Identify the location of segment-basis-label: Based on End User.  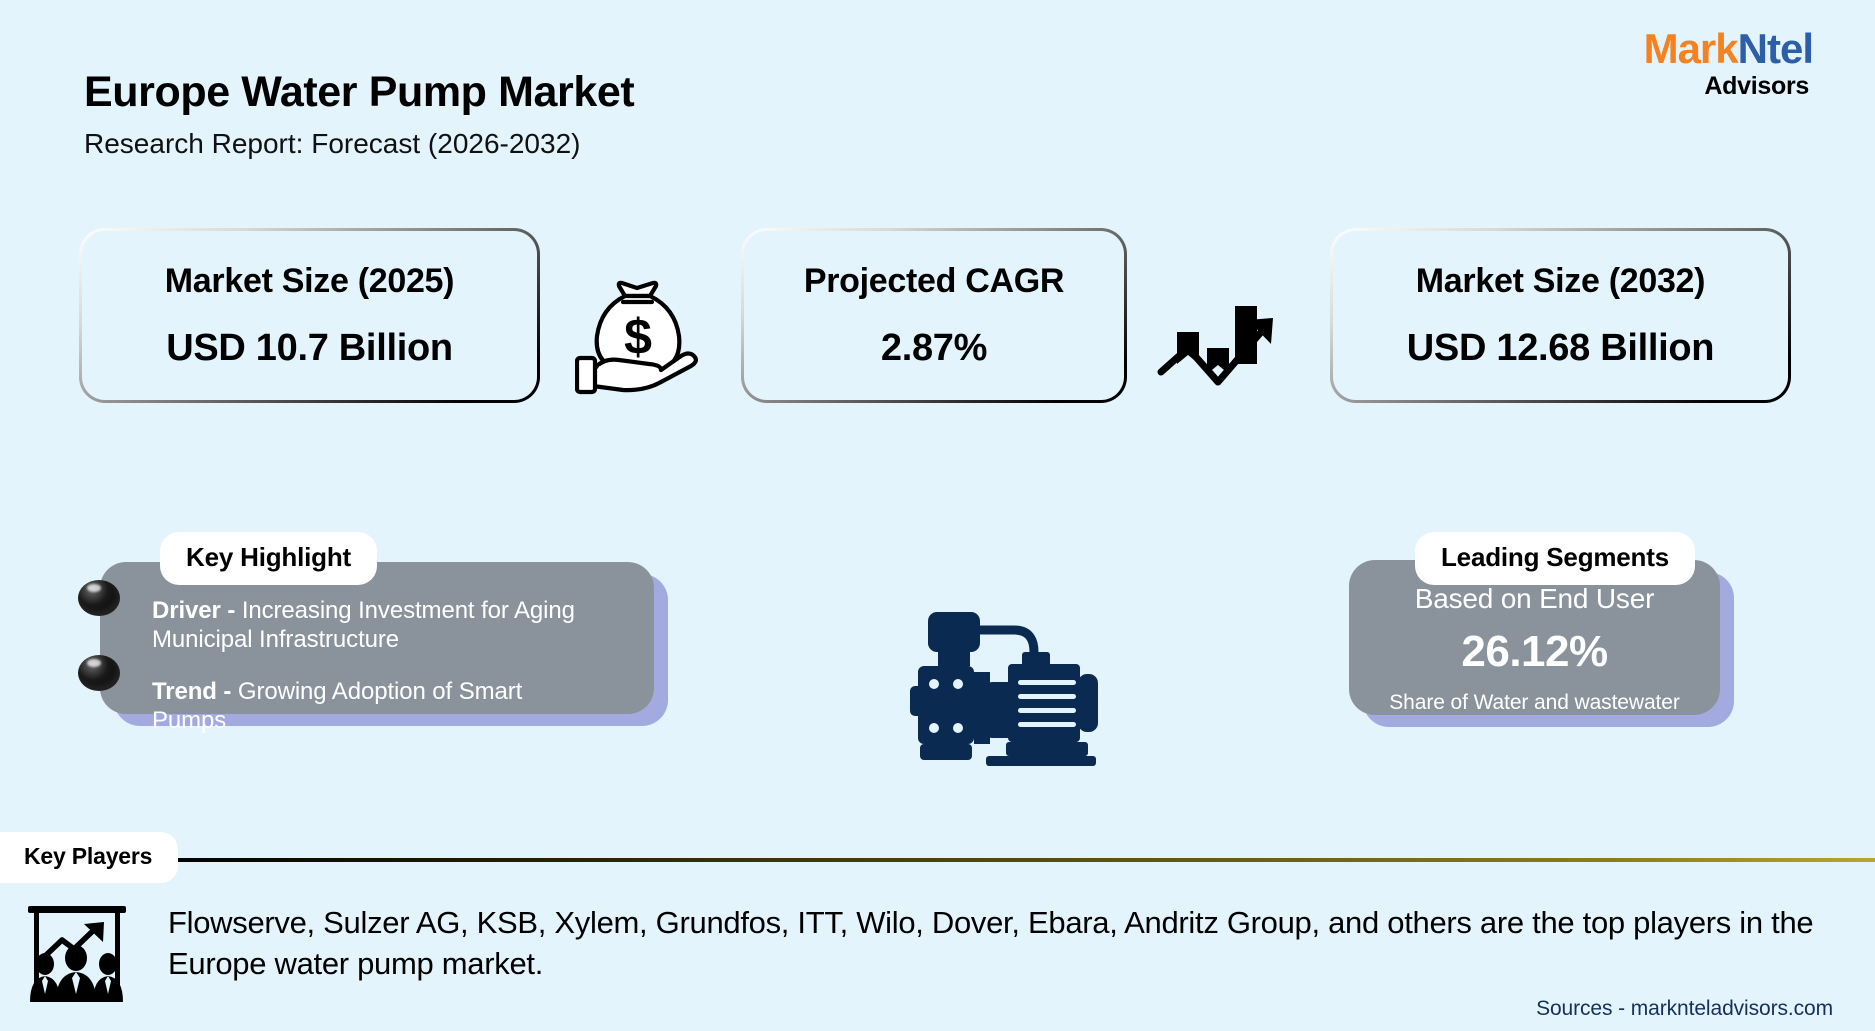
(1534, 598).